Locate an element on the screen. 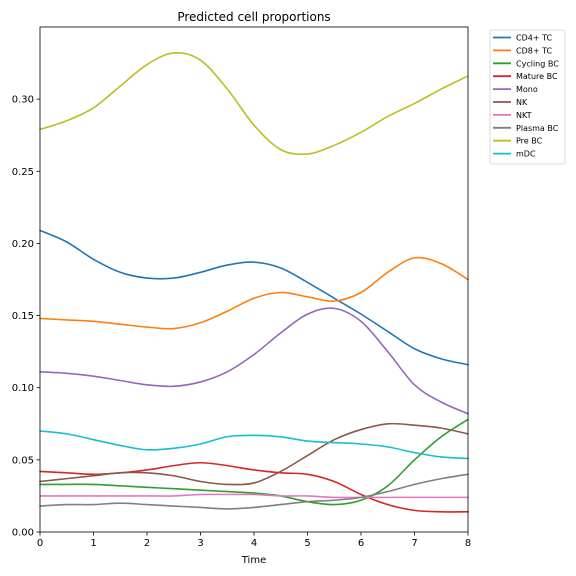 Image resolution: width=576 pixels, height=576 pixels. x-tick-label: 3 is located at coordinates (200, 543).